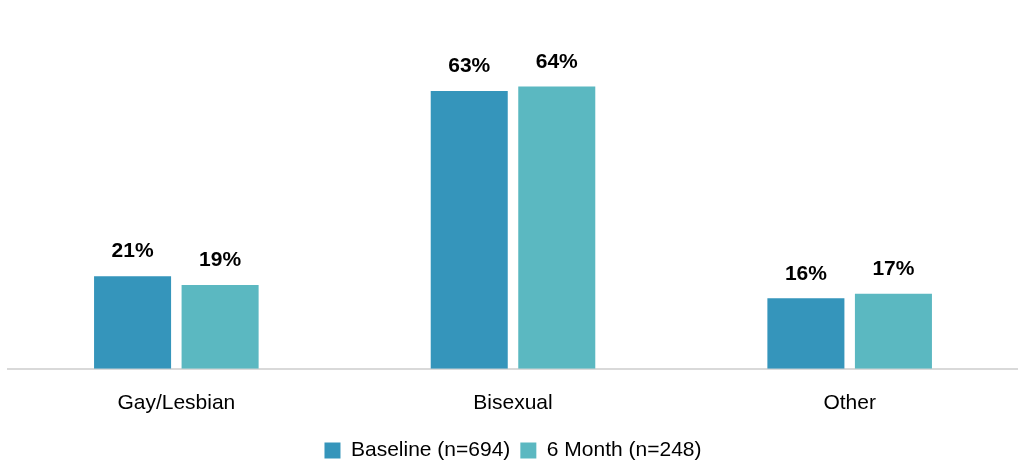 The image size is (1018, 475). What do you see at coordinates (469, 65) in the screenshot?
I see `data-label: 63%` at bounding box center [469, 65].